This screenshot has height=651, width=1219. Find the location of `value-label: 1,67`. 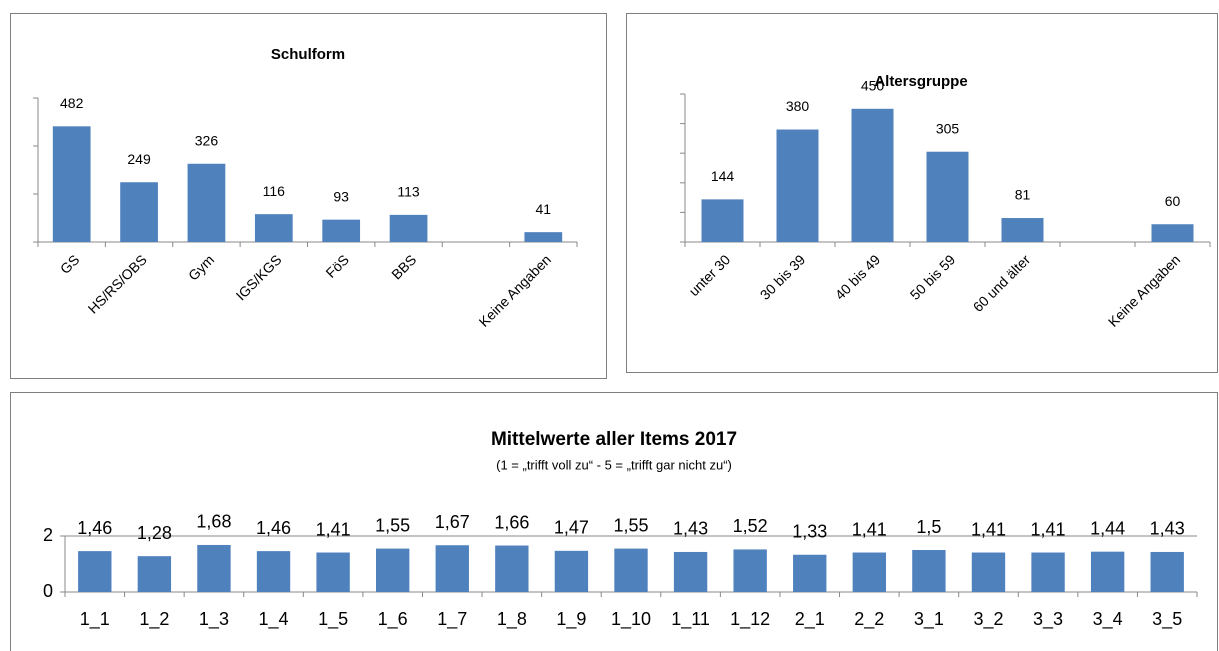

value-label: 1,67 is located at coordinates (452, 522).